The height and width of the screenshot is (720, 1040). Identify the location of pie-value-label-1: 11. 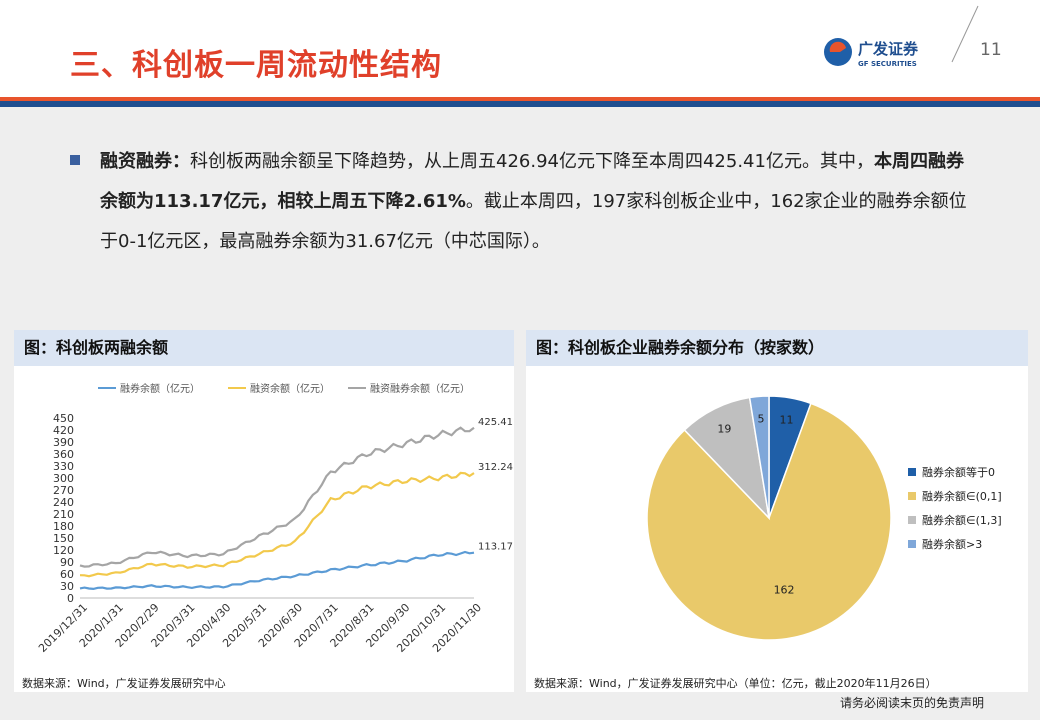
(786, 419).